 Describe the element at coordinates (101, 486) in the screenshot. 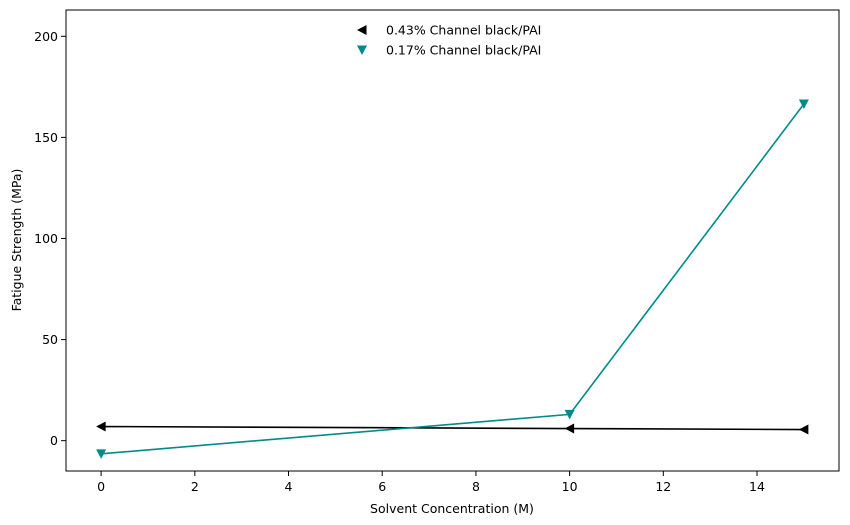

I see `x-tick-label: 0` at that location.